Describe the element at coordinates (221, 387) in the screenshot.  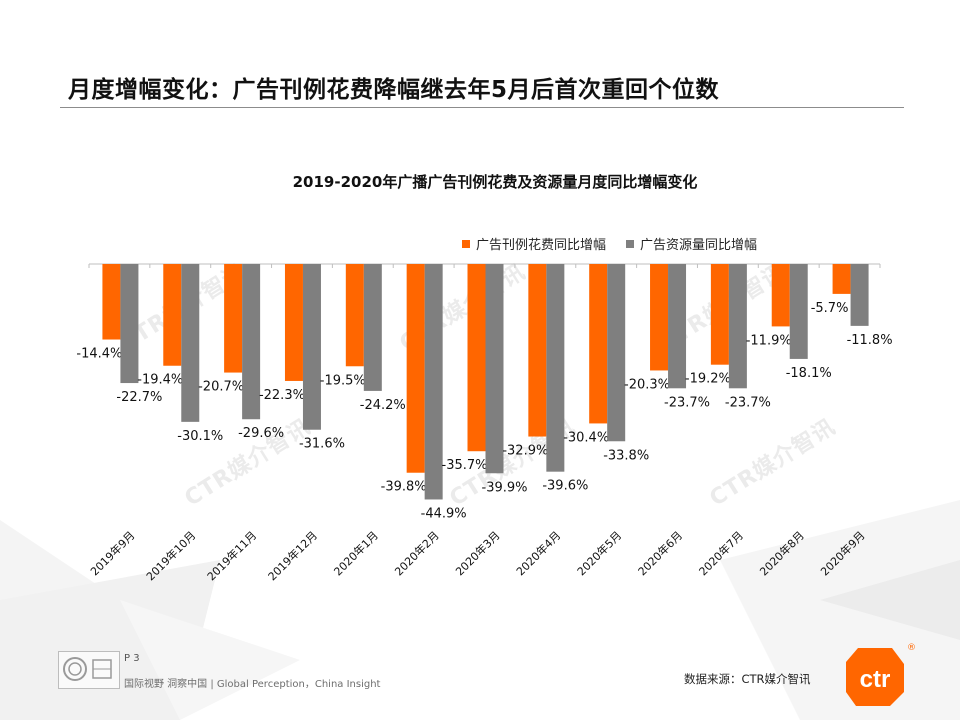
I see `data-label-spend: -20.7%` at that location.